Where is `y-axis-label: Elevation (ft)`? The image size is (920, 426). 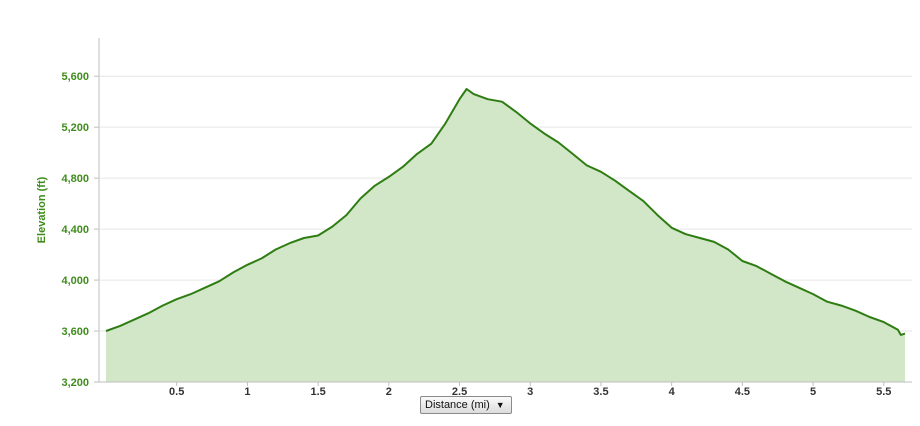 y-axis-label: Elevation (ft) is located at coordinates (42, 209).